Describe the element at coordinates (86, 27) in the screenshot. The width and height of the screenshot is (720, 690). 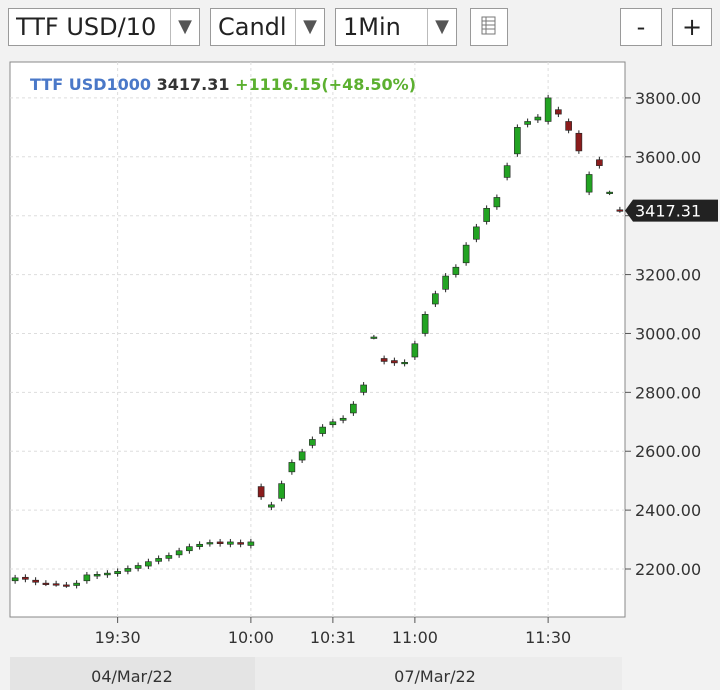
I see `symbol-text: TTF USD/10` at that location.